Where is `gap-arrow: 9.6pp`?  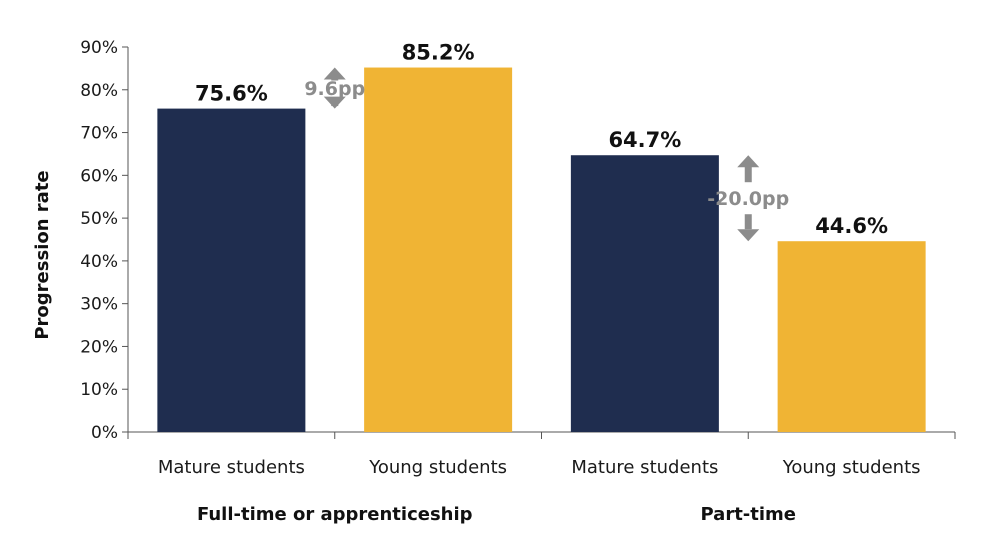
gap-arrow: 9.6pp is located at coordinates (334, 88).